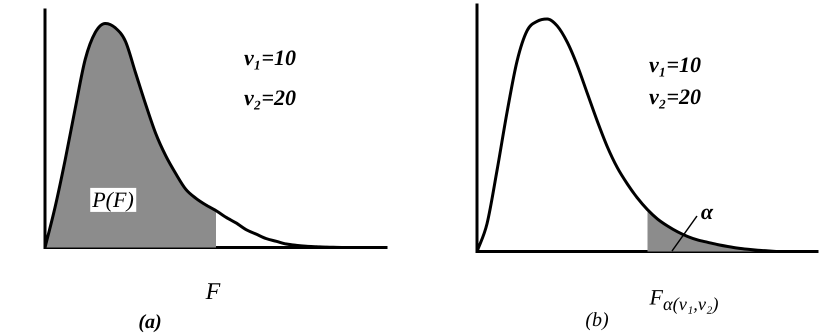 This screenshot has width=821, height=336. What do you see at coordinates (150, 322) in the screenshot?
I see `text: (a)` at bounding box center [150, 322].